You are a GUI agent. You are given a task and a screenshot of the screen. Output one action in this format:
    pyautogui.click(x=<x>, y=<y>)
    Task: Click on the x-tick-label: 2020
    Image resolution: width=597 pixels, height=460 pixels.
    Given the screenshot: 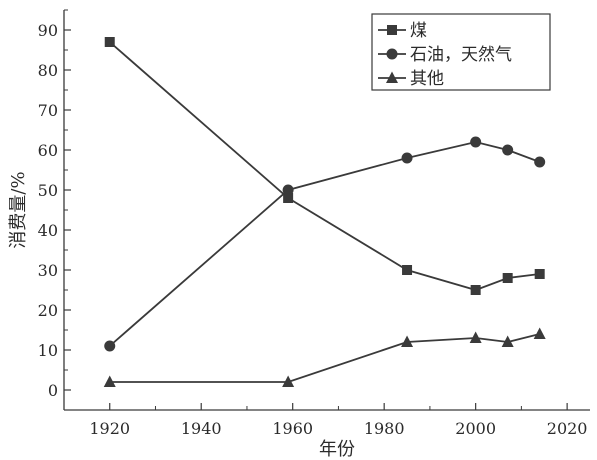 What is the action you would take?
    pyautogui.click(x=567, y=428)
    